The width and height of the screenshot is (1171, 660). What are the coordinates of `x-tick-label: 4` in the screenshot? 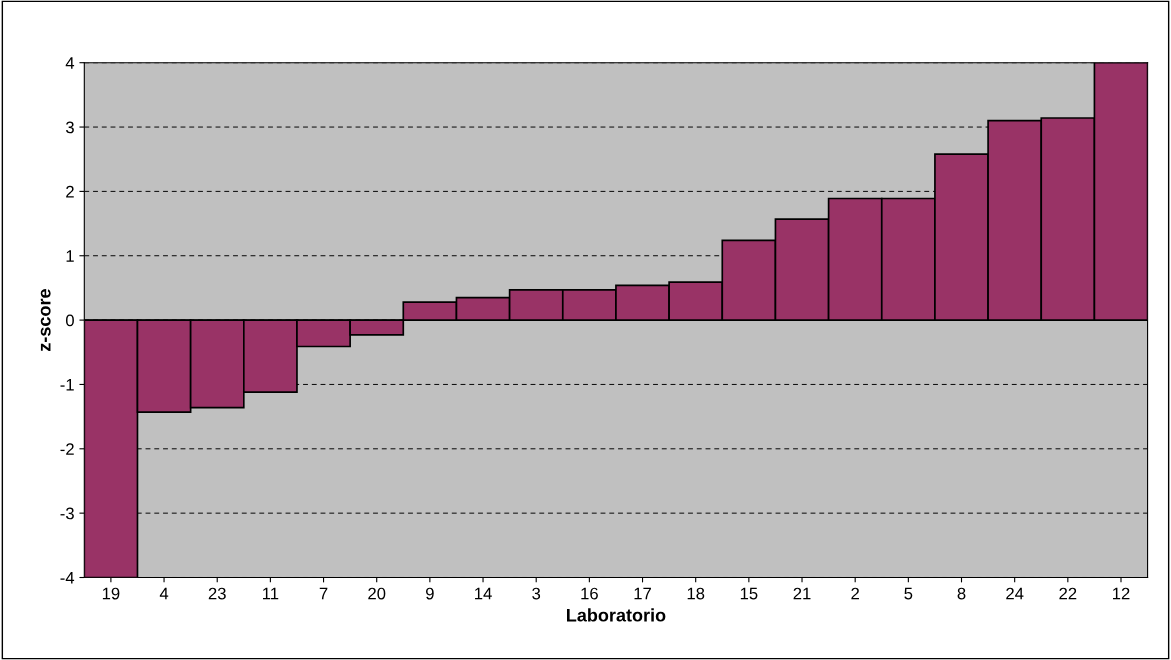 It's located at (164, 593).